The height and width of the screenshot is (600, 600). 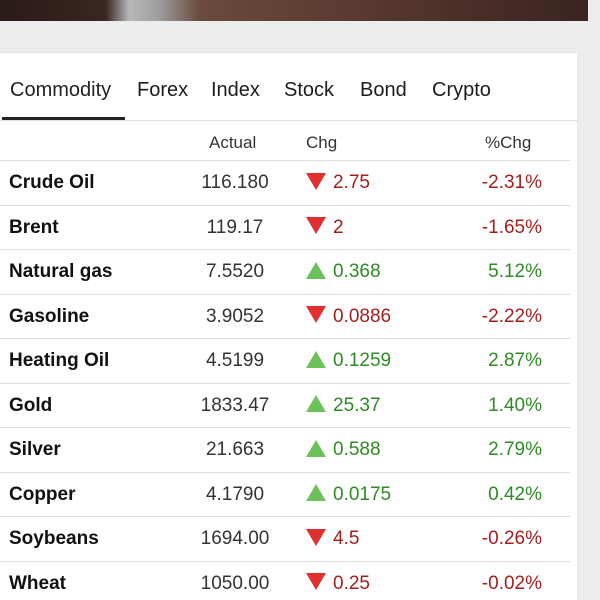 What do you see at coordinates (285, 406) in the screenshot?
I see `table-row: Gold 1833.47 25.37 1.40%` at bounding box center [285, 406].